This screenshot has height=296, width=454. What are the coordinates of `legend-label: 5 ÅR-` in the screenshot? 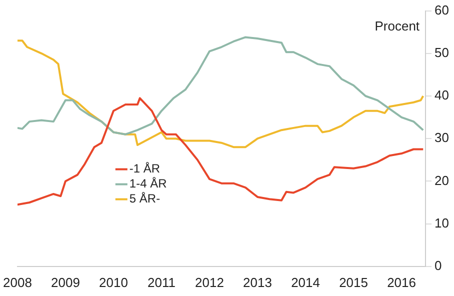 It's located at (144, 199).